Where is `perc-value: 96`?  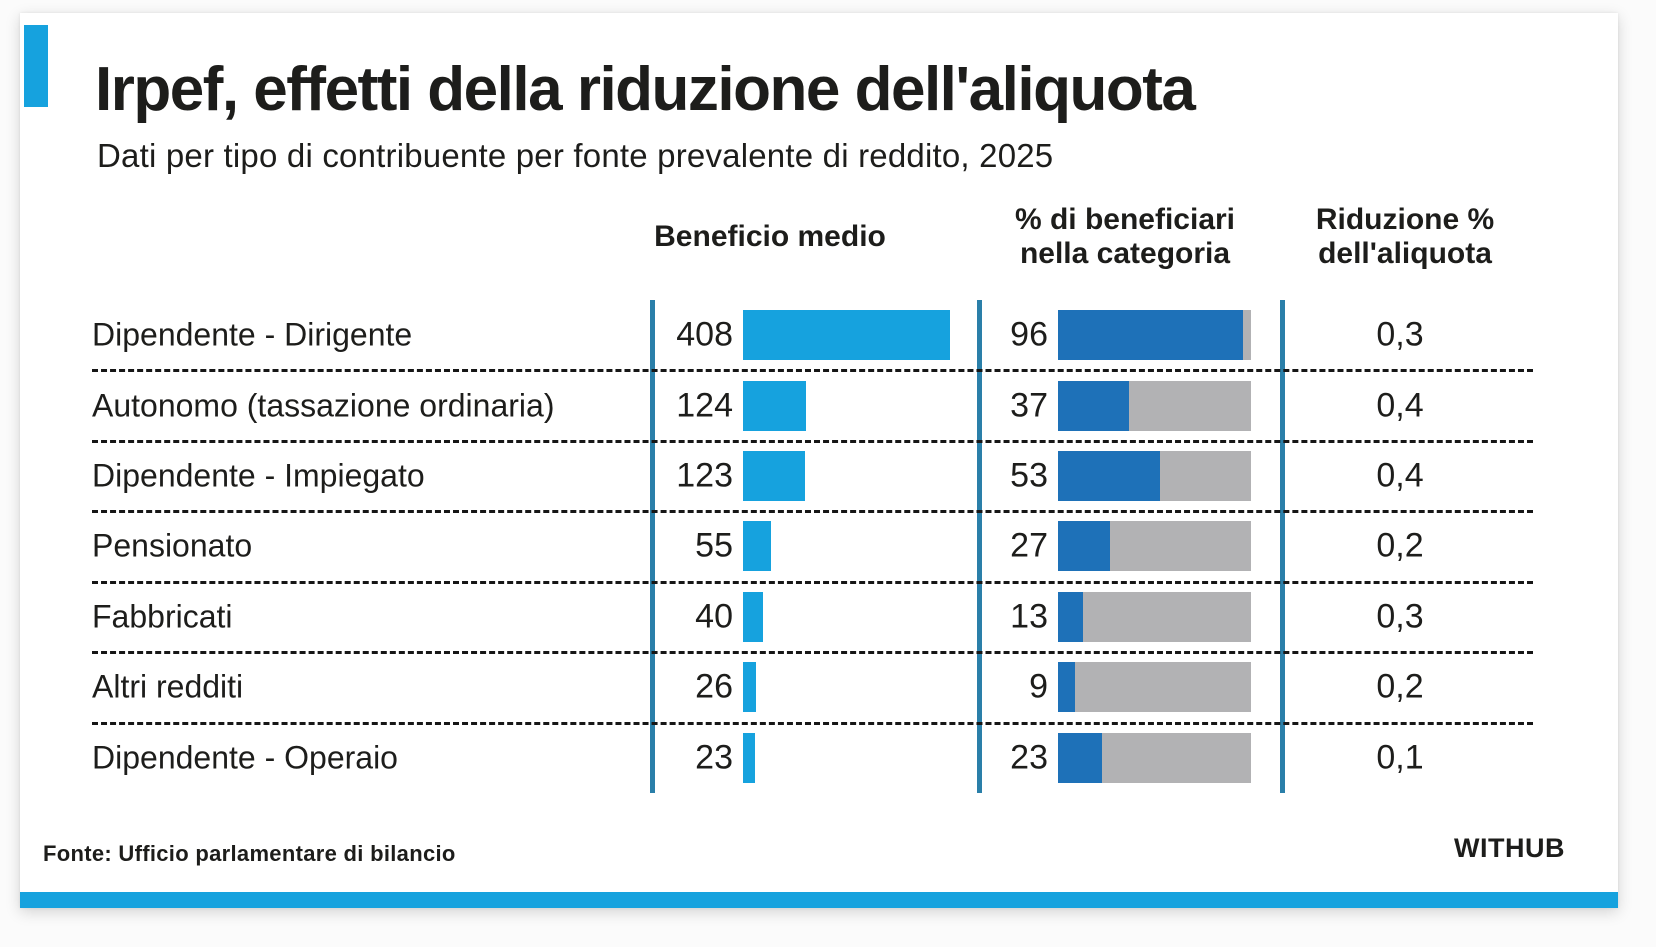
perc-value: 96 is located at coordinates (1029, 334).